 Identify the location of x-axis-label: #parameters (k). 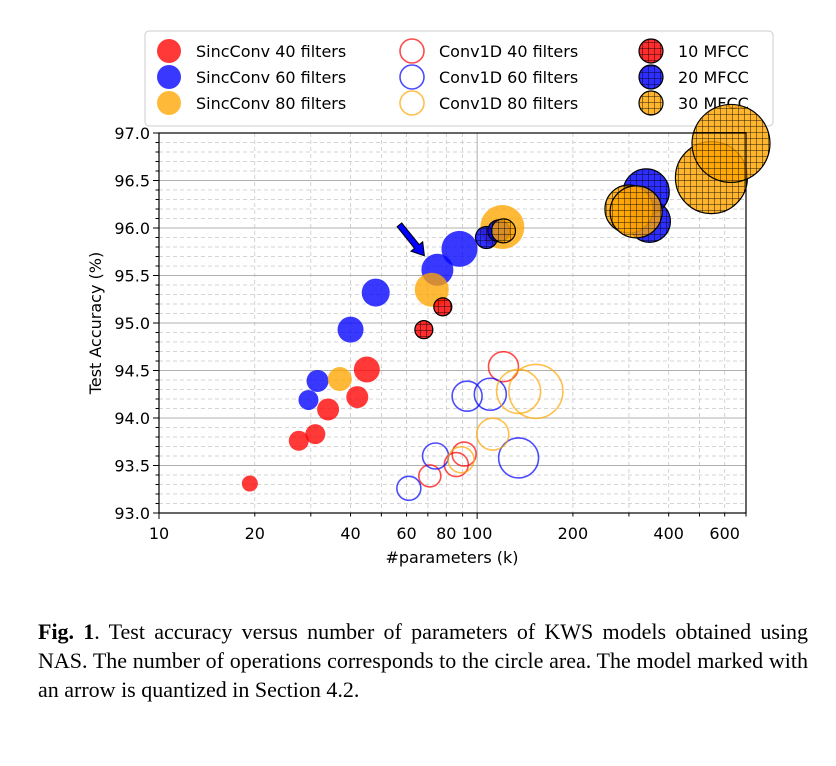
(451, 557).